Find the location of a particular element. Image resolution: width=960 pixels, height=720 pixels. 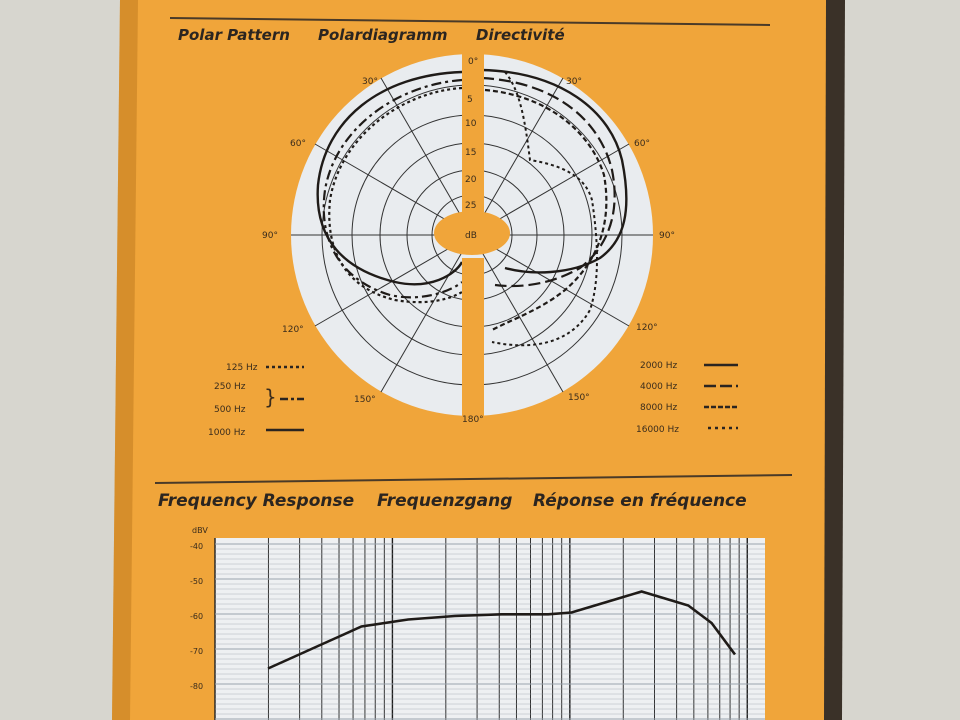

spoke-30-right is located at coordinates (517, 156).